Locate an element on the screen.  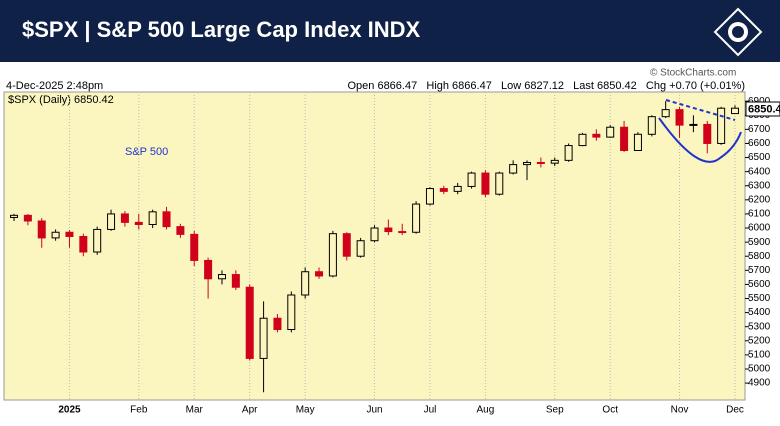
x-tick-label: Mar is located at coordinates (195, 410).